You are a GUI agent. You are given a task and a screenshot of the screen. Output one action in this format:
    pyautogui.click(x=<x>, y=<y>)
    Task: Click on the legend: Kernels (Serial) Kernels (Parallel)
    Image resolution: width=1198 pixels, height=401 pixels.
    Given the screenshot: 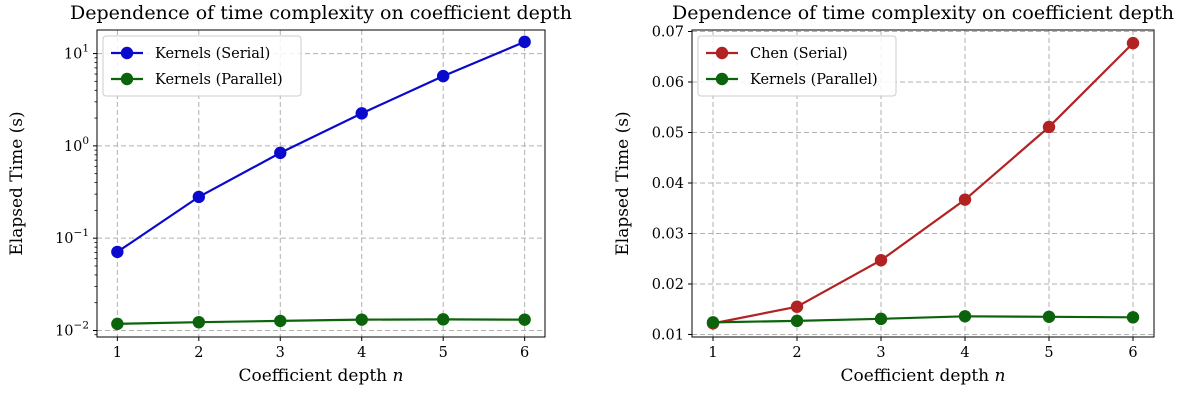 What is the action you would take?
    pyautogui.click(x=202, y=66)
    